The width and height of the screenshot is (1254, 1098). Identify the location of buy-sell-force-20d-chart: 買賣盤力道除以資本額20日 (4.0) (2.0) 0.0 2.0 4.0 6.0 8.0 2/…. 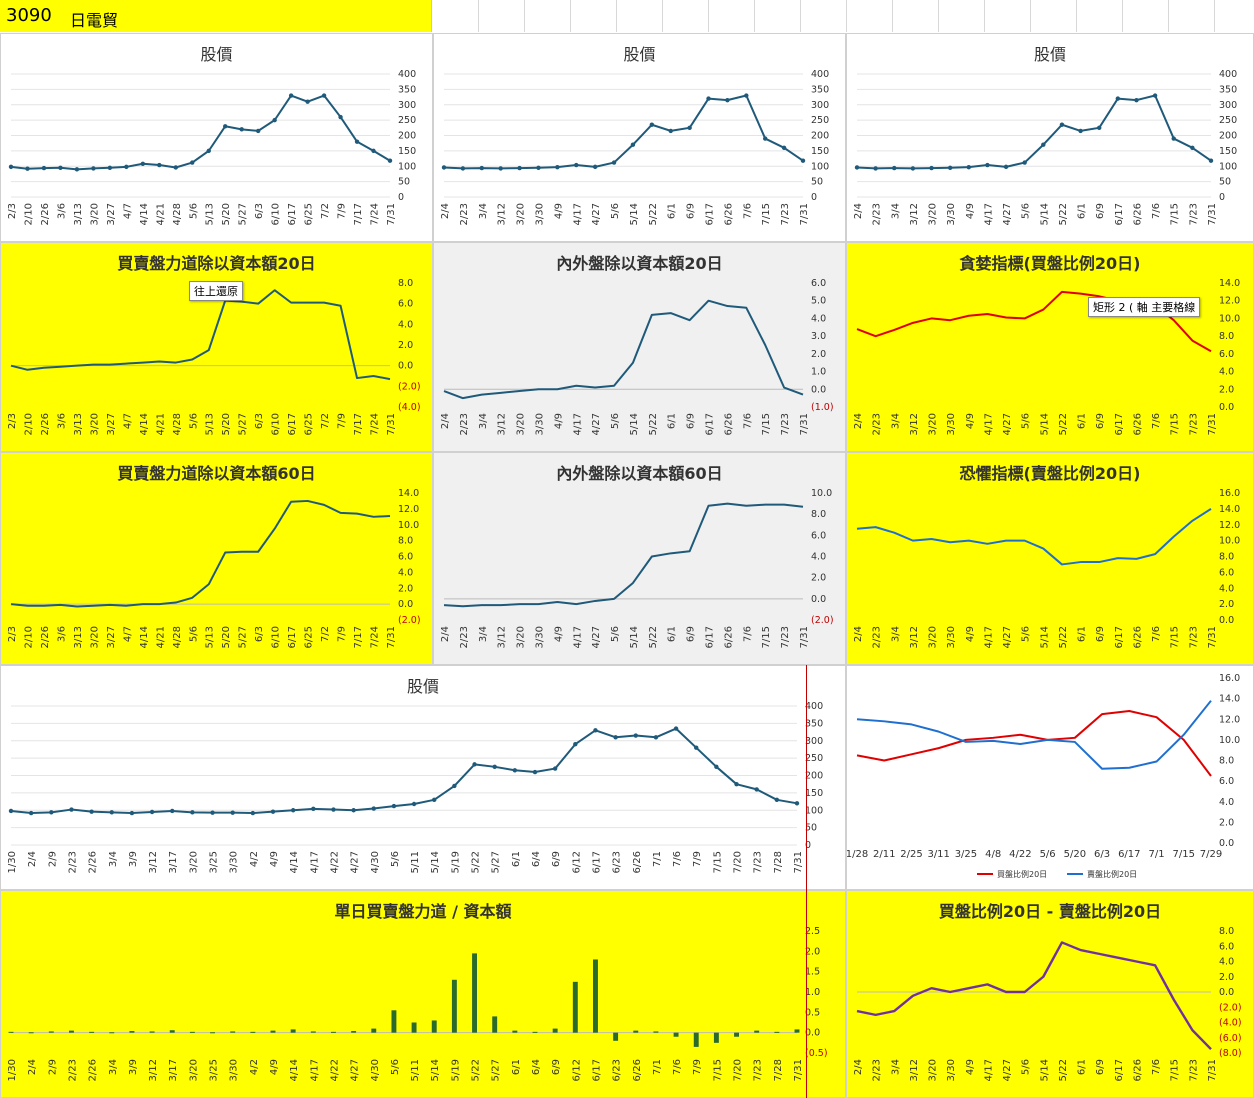
(216, 347).